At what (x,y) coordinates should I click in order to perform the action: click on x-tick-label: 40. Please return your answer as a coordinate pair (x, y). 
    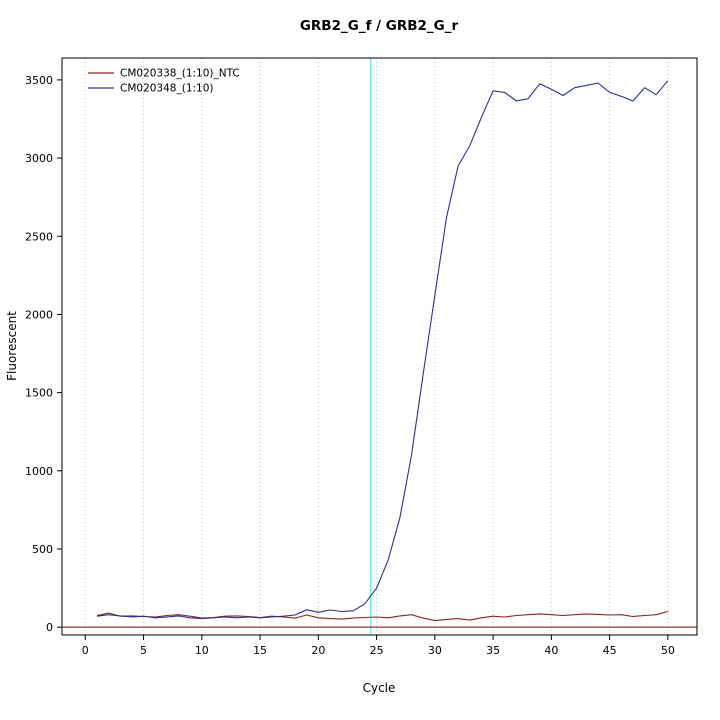
    Looking at the image, I should click on (551, 650).